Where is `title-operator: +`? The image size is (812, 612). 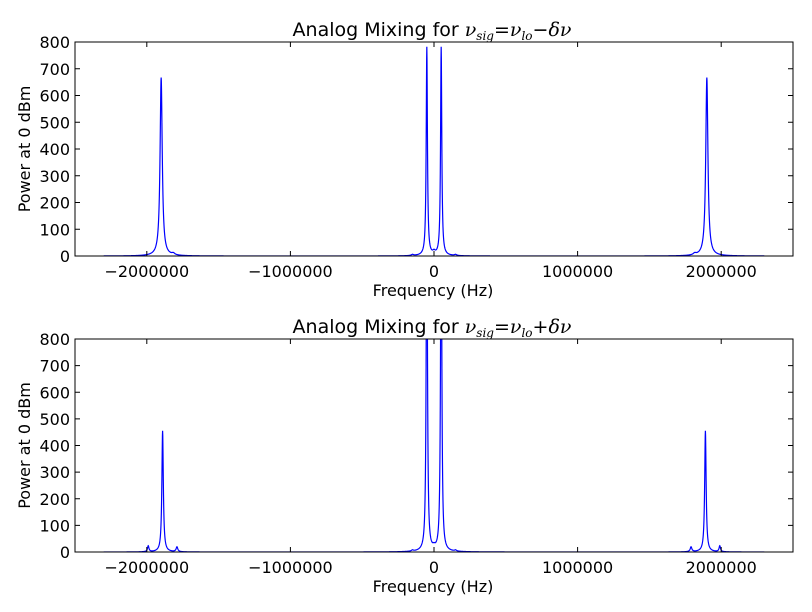
title-operator: + is located at coordinates (541, 327).